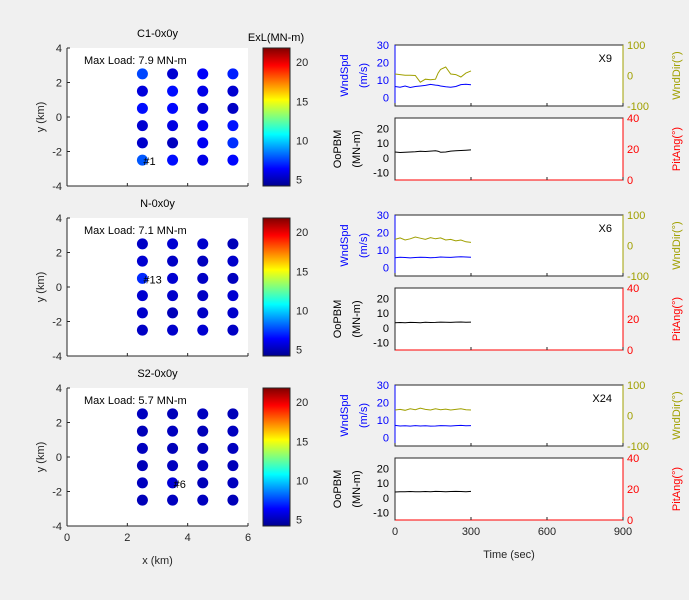 The width and height of the screenshot is (689, 600). What do you see at coordinates (152, 280) in the screenshot?
I see `max-load-turbine-label: #13` at bounding box center [152, 280].